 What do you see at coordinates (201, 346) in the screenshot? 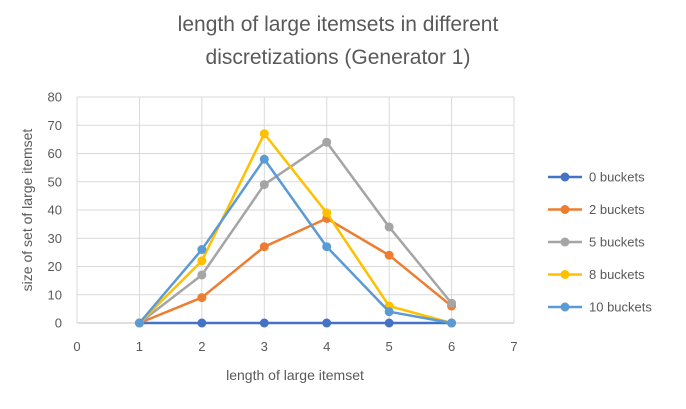
I see `x-tick-label: 2` at bounding box center [201, 346].